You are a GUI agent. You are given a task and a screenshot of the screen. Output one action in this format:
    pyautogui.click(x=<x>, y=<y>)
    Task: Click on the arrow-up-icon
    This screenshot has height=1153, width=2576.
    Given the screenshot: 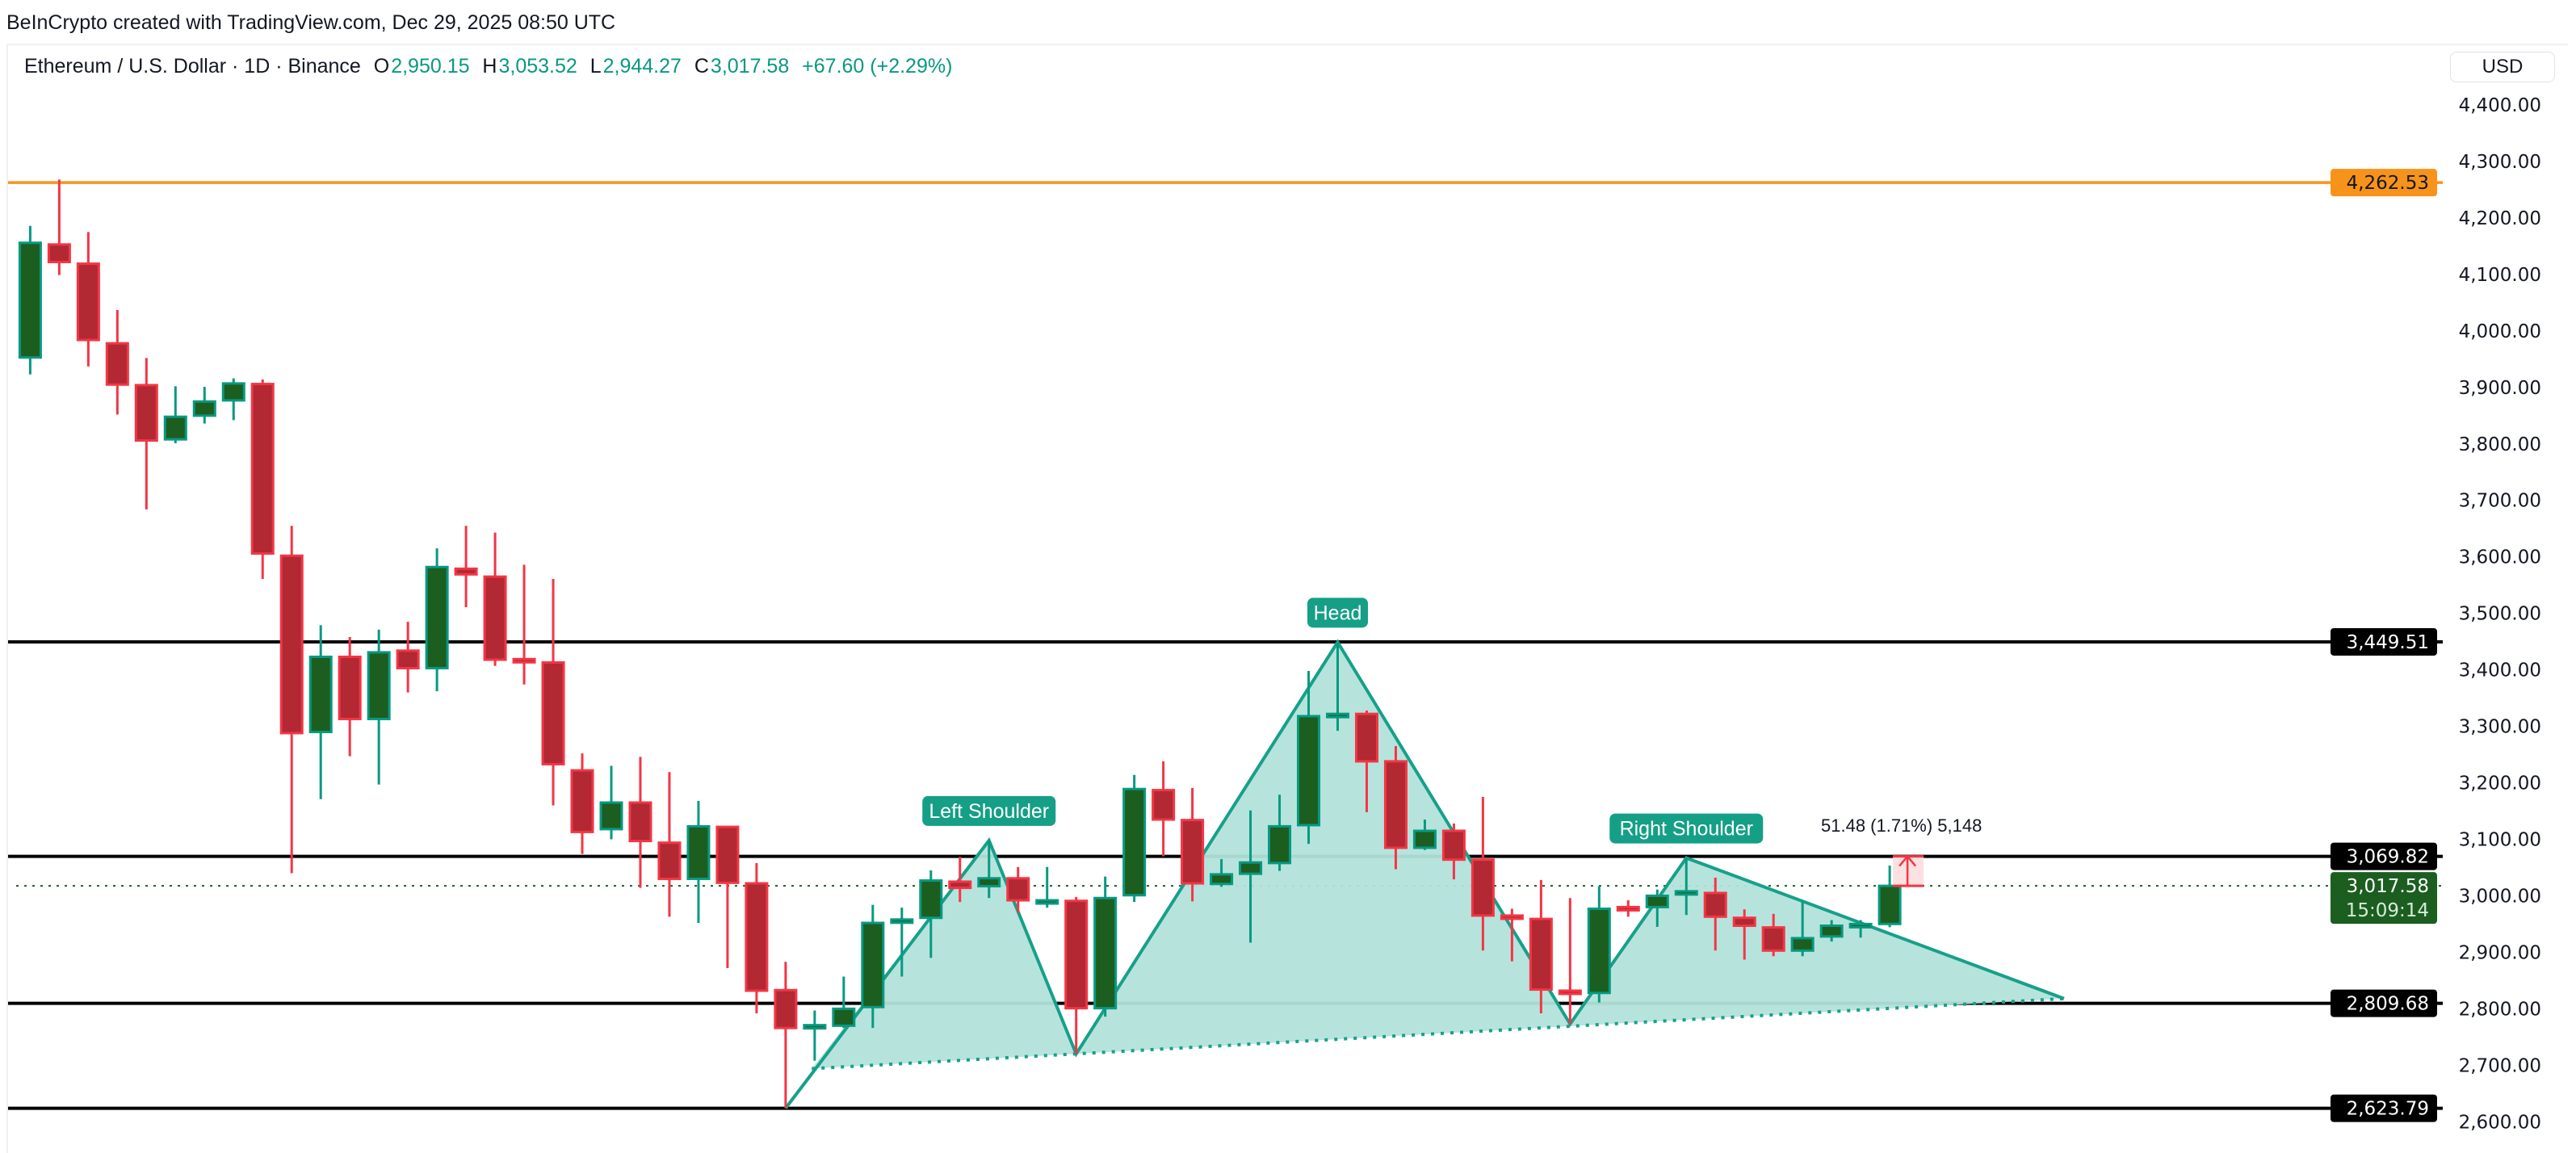 What is the action you would take?
    pyautogui.click(x=1907, y=870)
    